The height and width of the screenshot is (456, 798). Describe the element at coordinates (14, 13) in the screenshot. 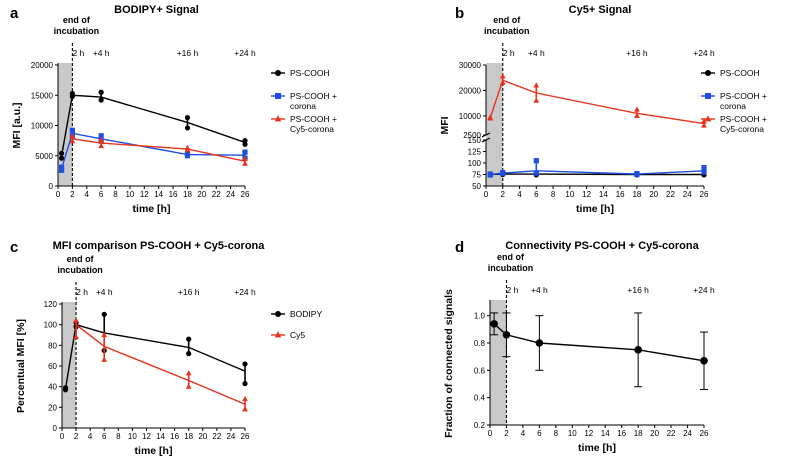

I see `panel-letter: a` at that location.